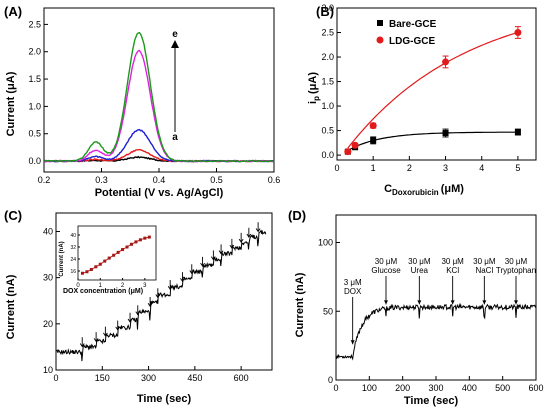 The width and height of the screenshot is (550, 412). I want to click on panel-a-y-ticklabel-1: 0.5, so click(34, 134).